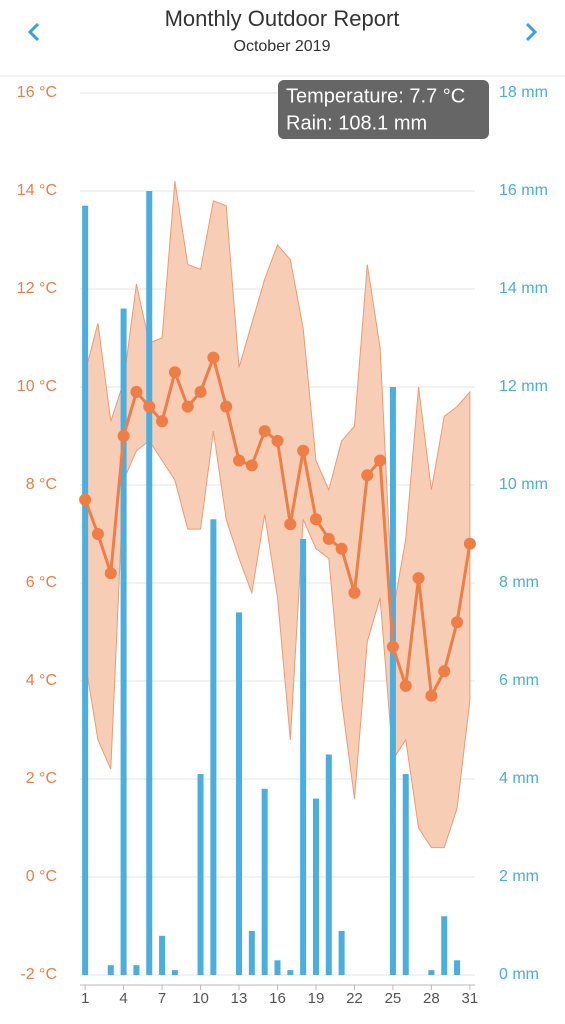  What do you see at coordinates (38, 974) in the screenshot?
I see `y-tick-label: -2 °C` at bounding box center [38, 974].